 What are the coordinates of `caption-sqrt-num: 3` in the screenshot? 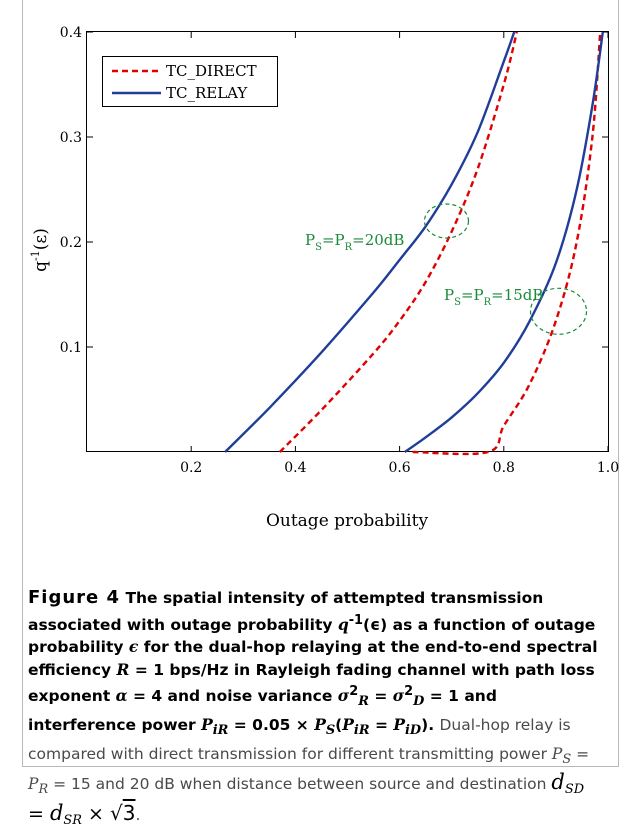 It's located at (129, 812).